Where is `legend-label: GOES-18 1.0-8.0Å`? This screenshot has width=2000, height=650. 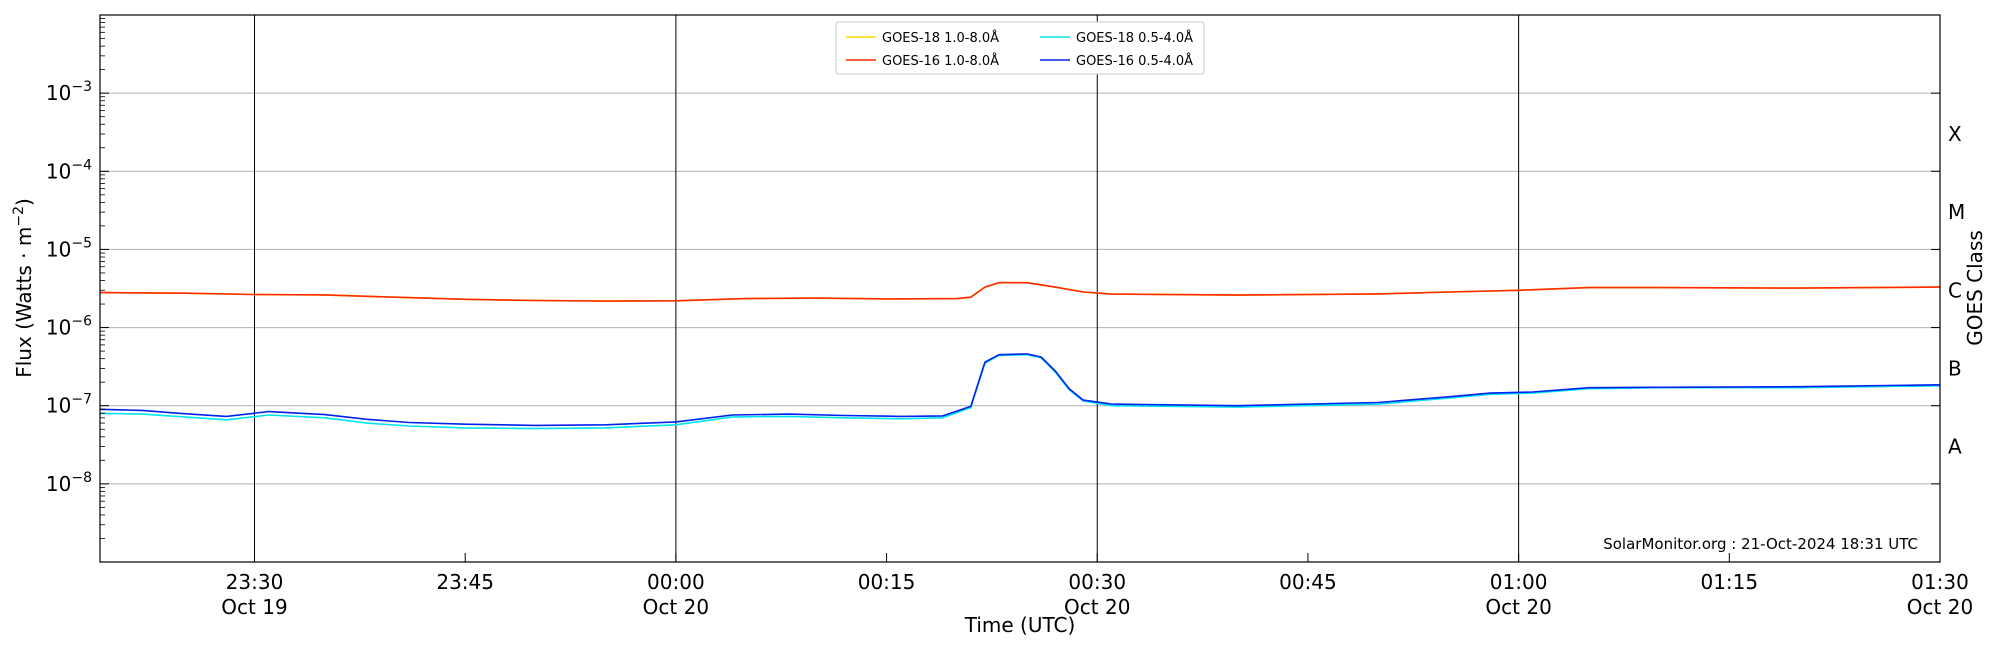
legend-label: GOES-18 1.0-8.0Å is located at coordinates (940, 38).